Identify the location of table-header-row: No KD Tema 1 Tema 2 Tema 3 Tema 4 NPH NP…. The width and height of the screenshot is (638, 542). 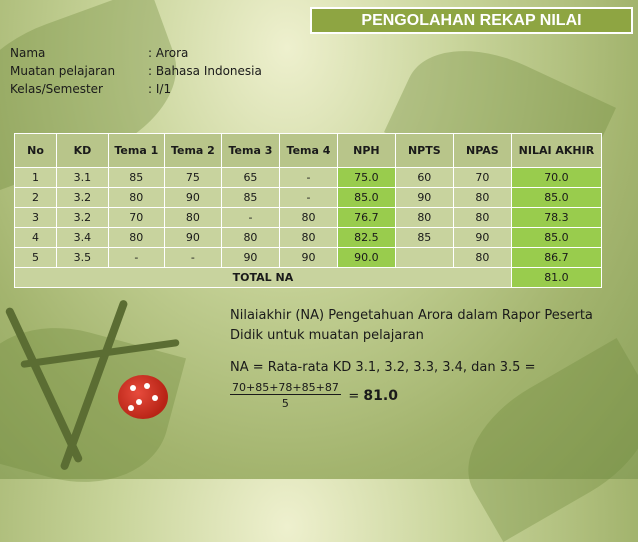
(308, 150).